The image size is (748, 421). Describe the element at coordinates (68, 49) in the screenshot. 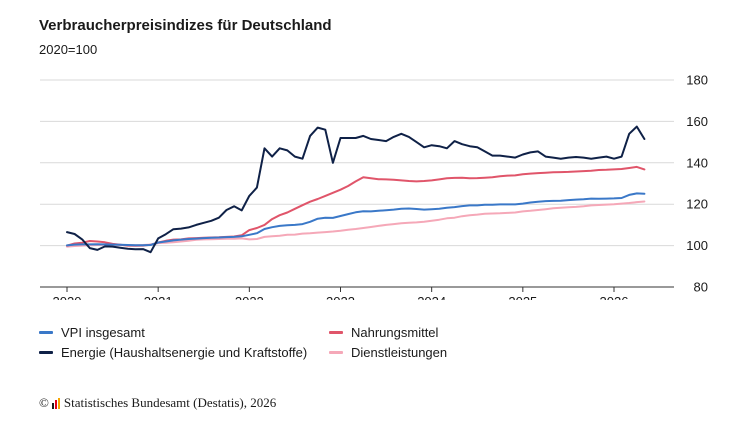

I see `chart-subtitle: 2020=100` at that location.